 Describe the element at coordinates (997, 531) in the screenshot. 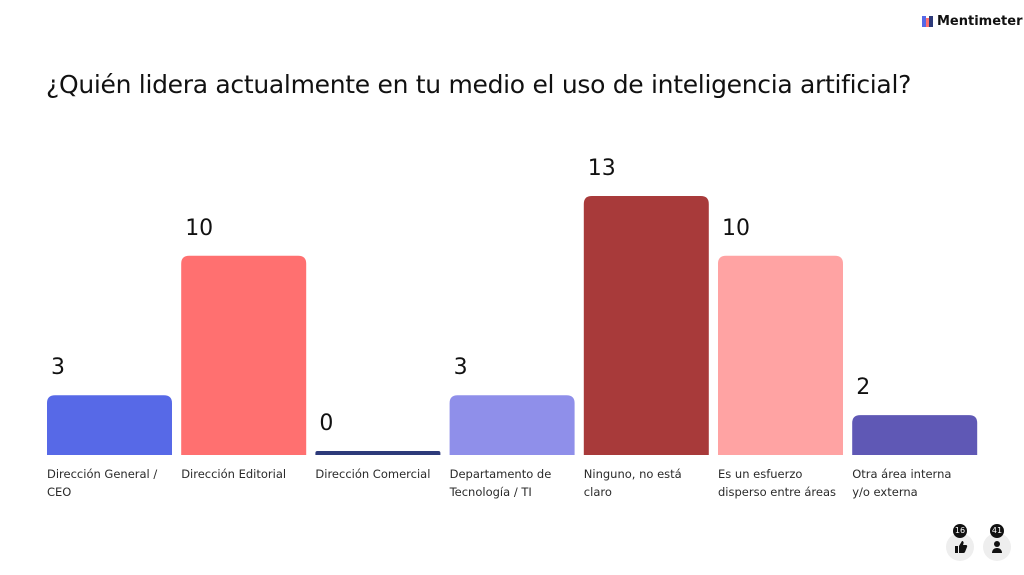

I see `participants-count: 41` at that location.